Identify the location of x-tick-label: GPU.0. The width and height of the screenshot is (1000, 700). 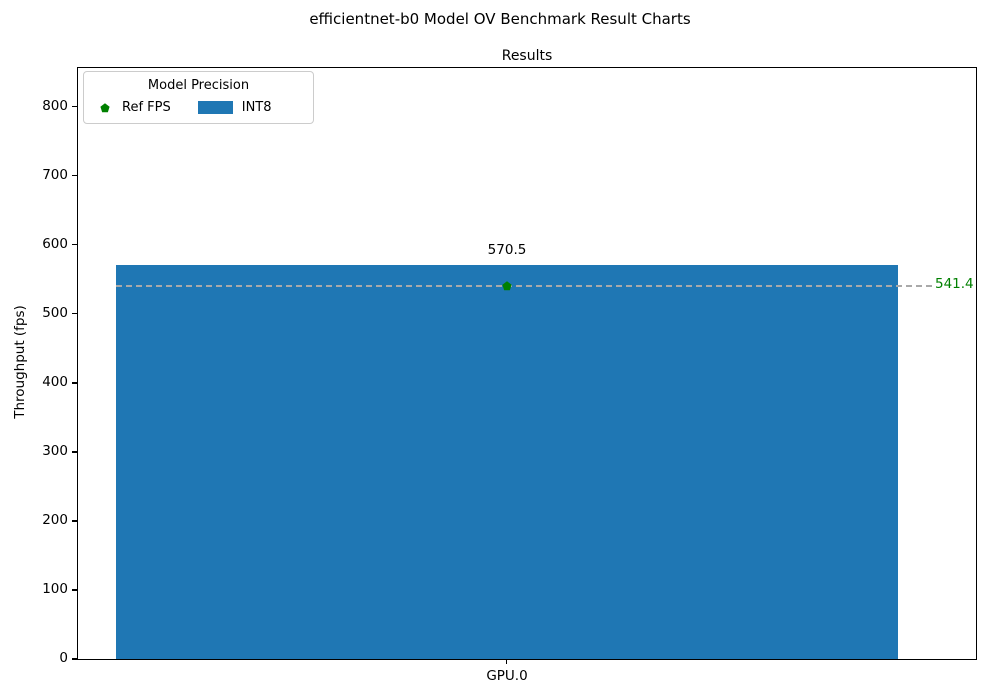
(507, 676).